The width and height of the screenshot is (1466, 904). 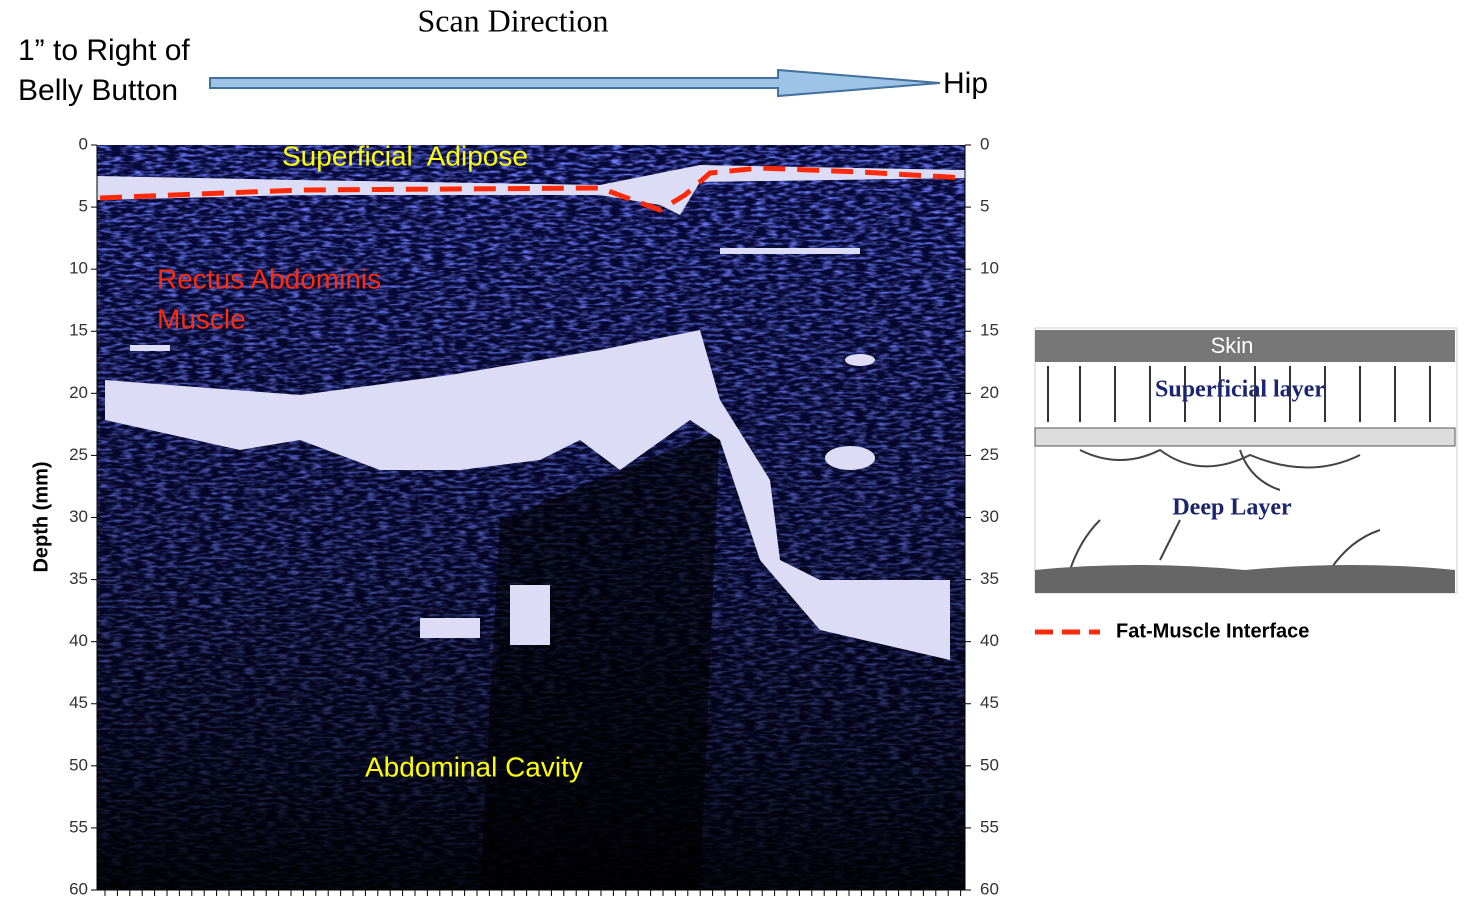 I want to click on diagram-label: Superficial layer, so click(x=1240, y=390).